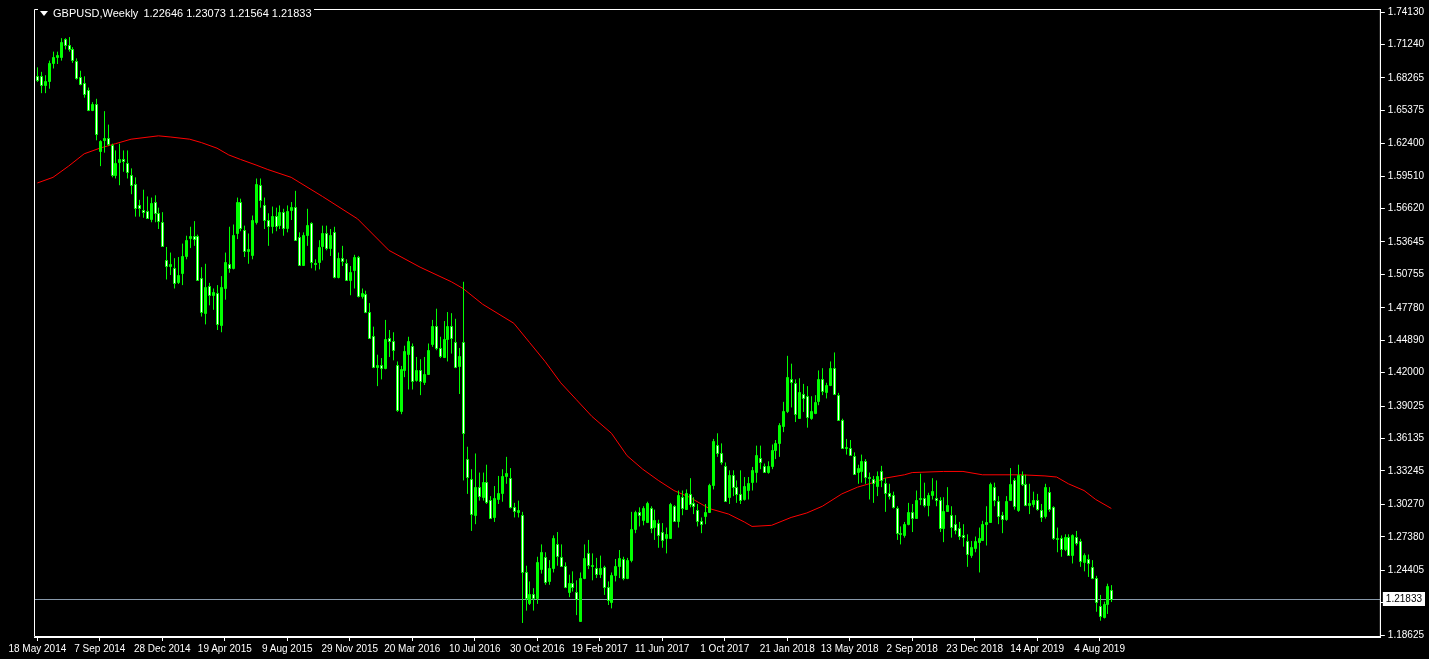 This screenshot has width=1429, height=659. What do you see at coordinates (225, 648) in the screenshot?
I see `x-tick-label: 19 Apr 2015` at bounding box center [225, 648].